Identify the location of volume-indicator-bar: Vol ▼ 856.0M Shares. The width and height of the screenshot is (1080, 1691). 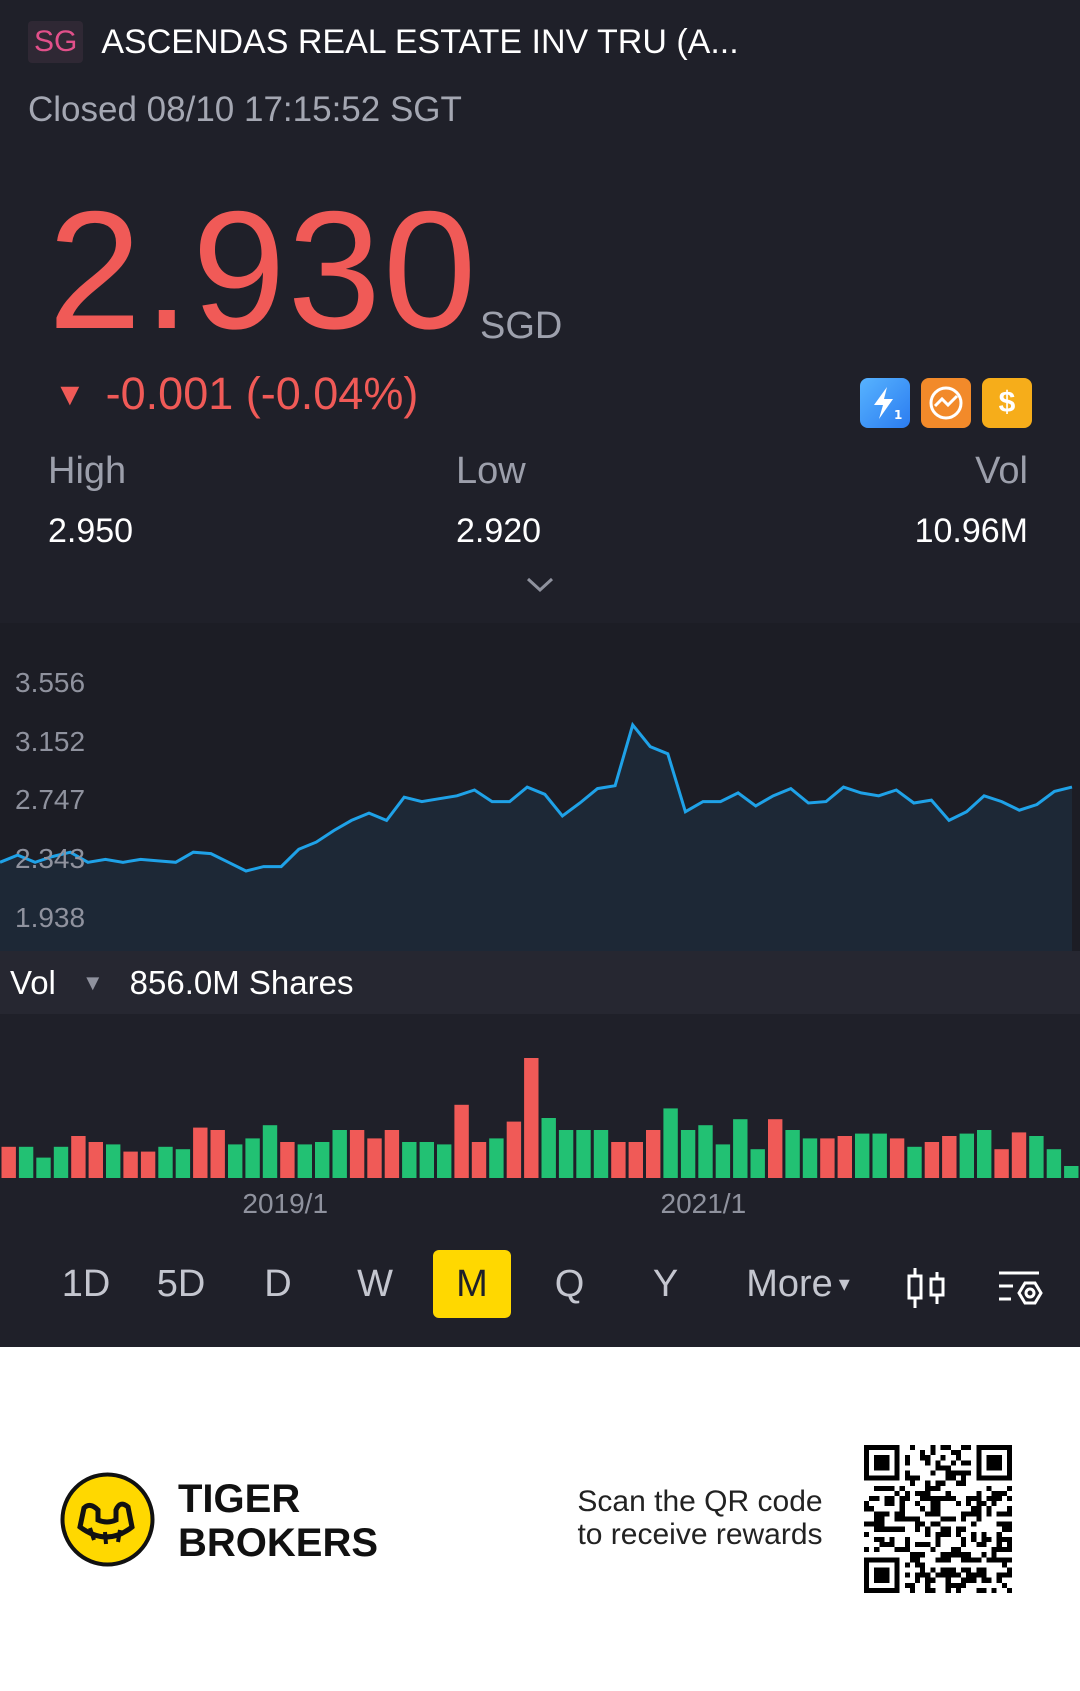
(540, 982).